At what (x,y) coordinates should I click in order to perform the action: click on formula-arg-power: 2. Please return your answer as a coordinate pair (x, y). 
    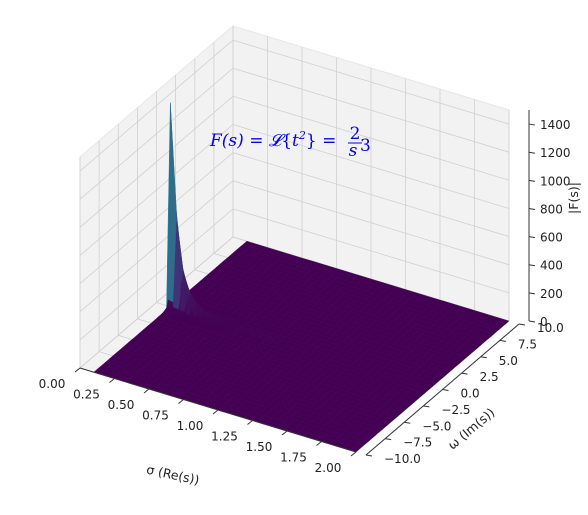
    Looking at the image, I should click on (302, 135).